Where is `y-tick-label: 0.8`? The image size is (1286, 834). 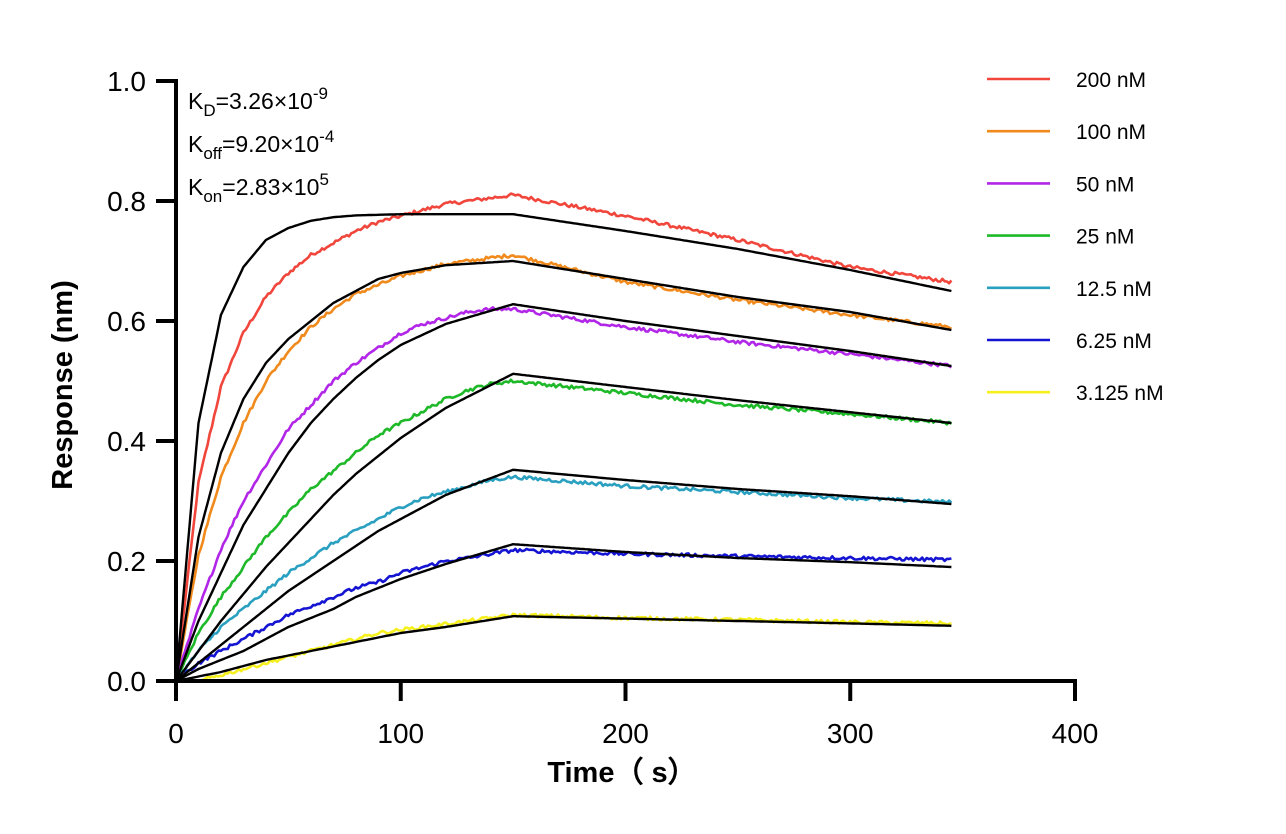 y-tick-label: 0.8 is located at coordinates (126, 201).